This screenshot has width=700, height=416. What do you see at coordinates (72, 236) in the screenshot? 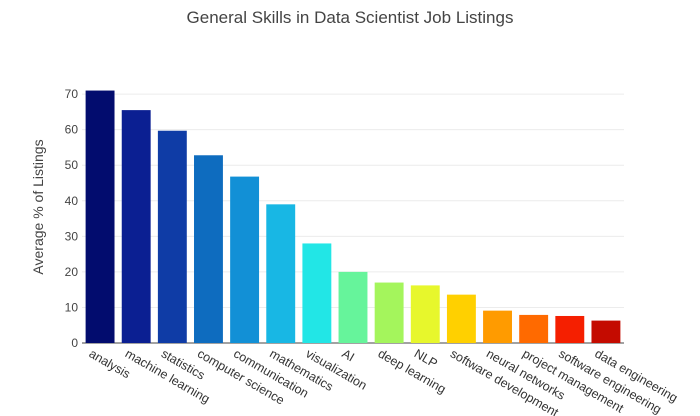
I see `y-tick-label: 30` at bounding box center [72, 236].